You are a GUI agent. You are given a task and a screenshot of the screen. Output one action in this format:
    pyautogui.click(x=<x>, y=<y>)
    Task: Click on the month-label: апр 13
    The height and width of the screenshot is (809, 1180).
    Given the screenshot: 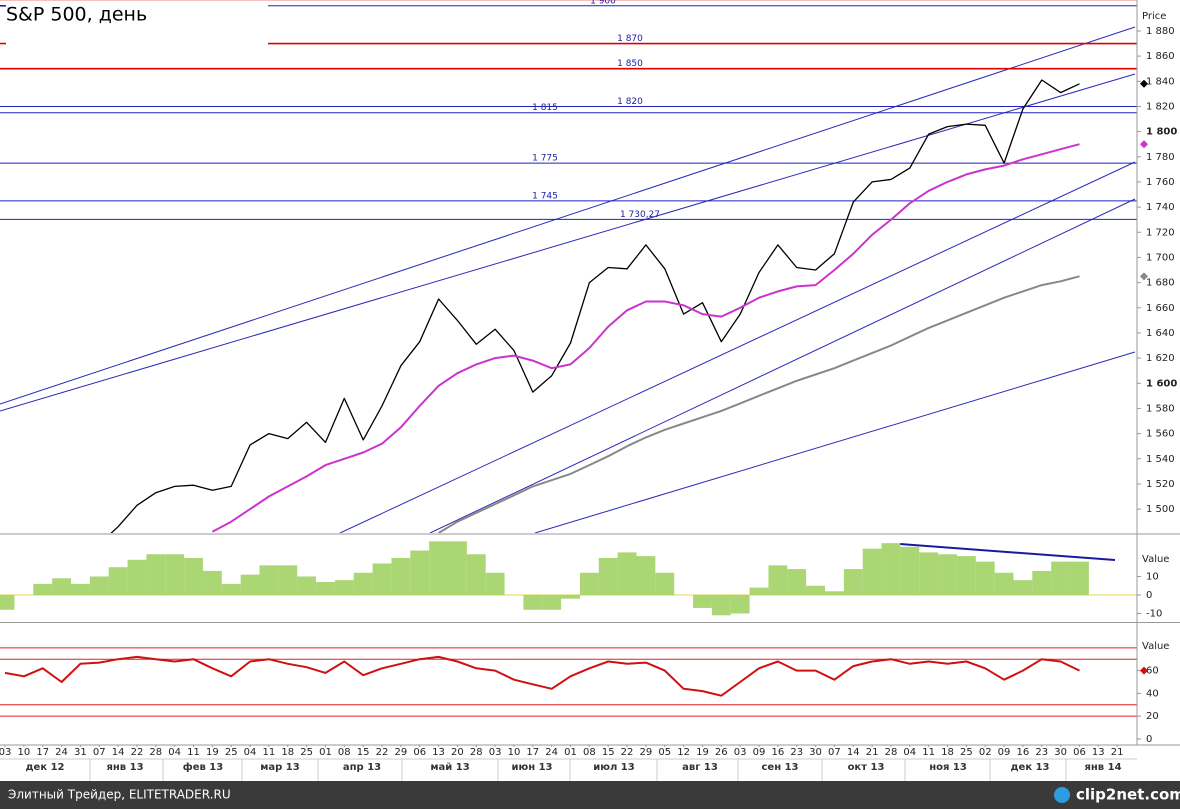 What is the action you would take?
    pyautogui.click(x=362, y=767)
    